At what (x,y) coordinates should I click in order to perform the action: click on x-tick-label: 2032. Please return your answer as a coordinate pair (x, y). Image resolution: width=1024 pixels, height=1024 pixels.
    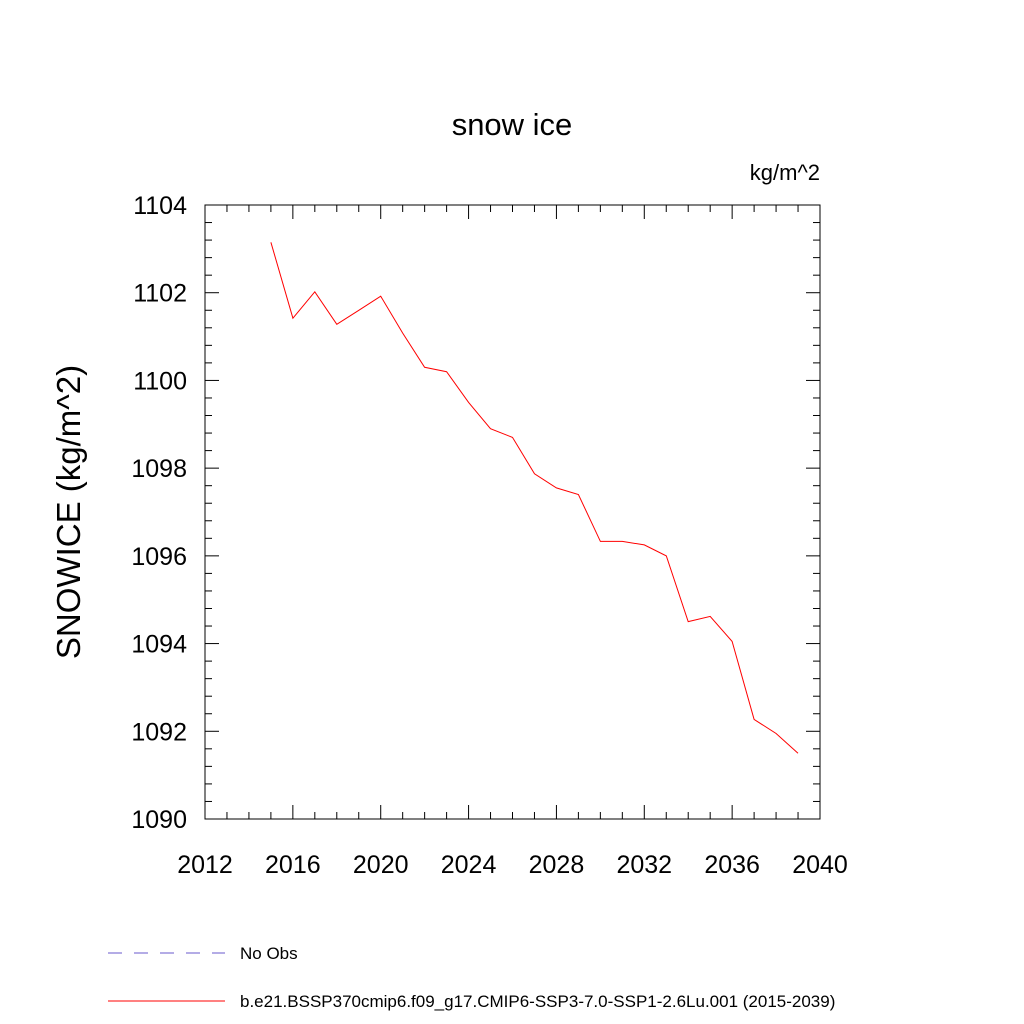
    Looking at the image, I should click on (644, 865).